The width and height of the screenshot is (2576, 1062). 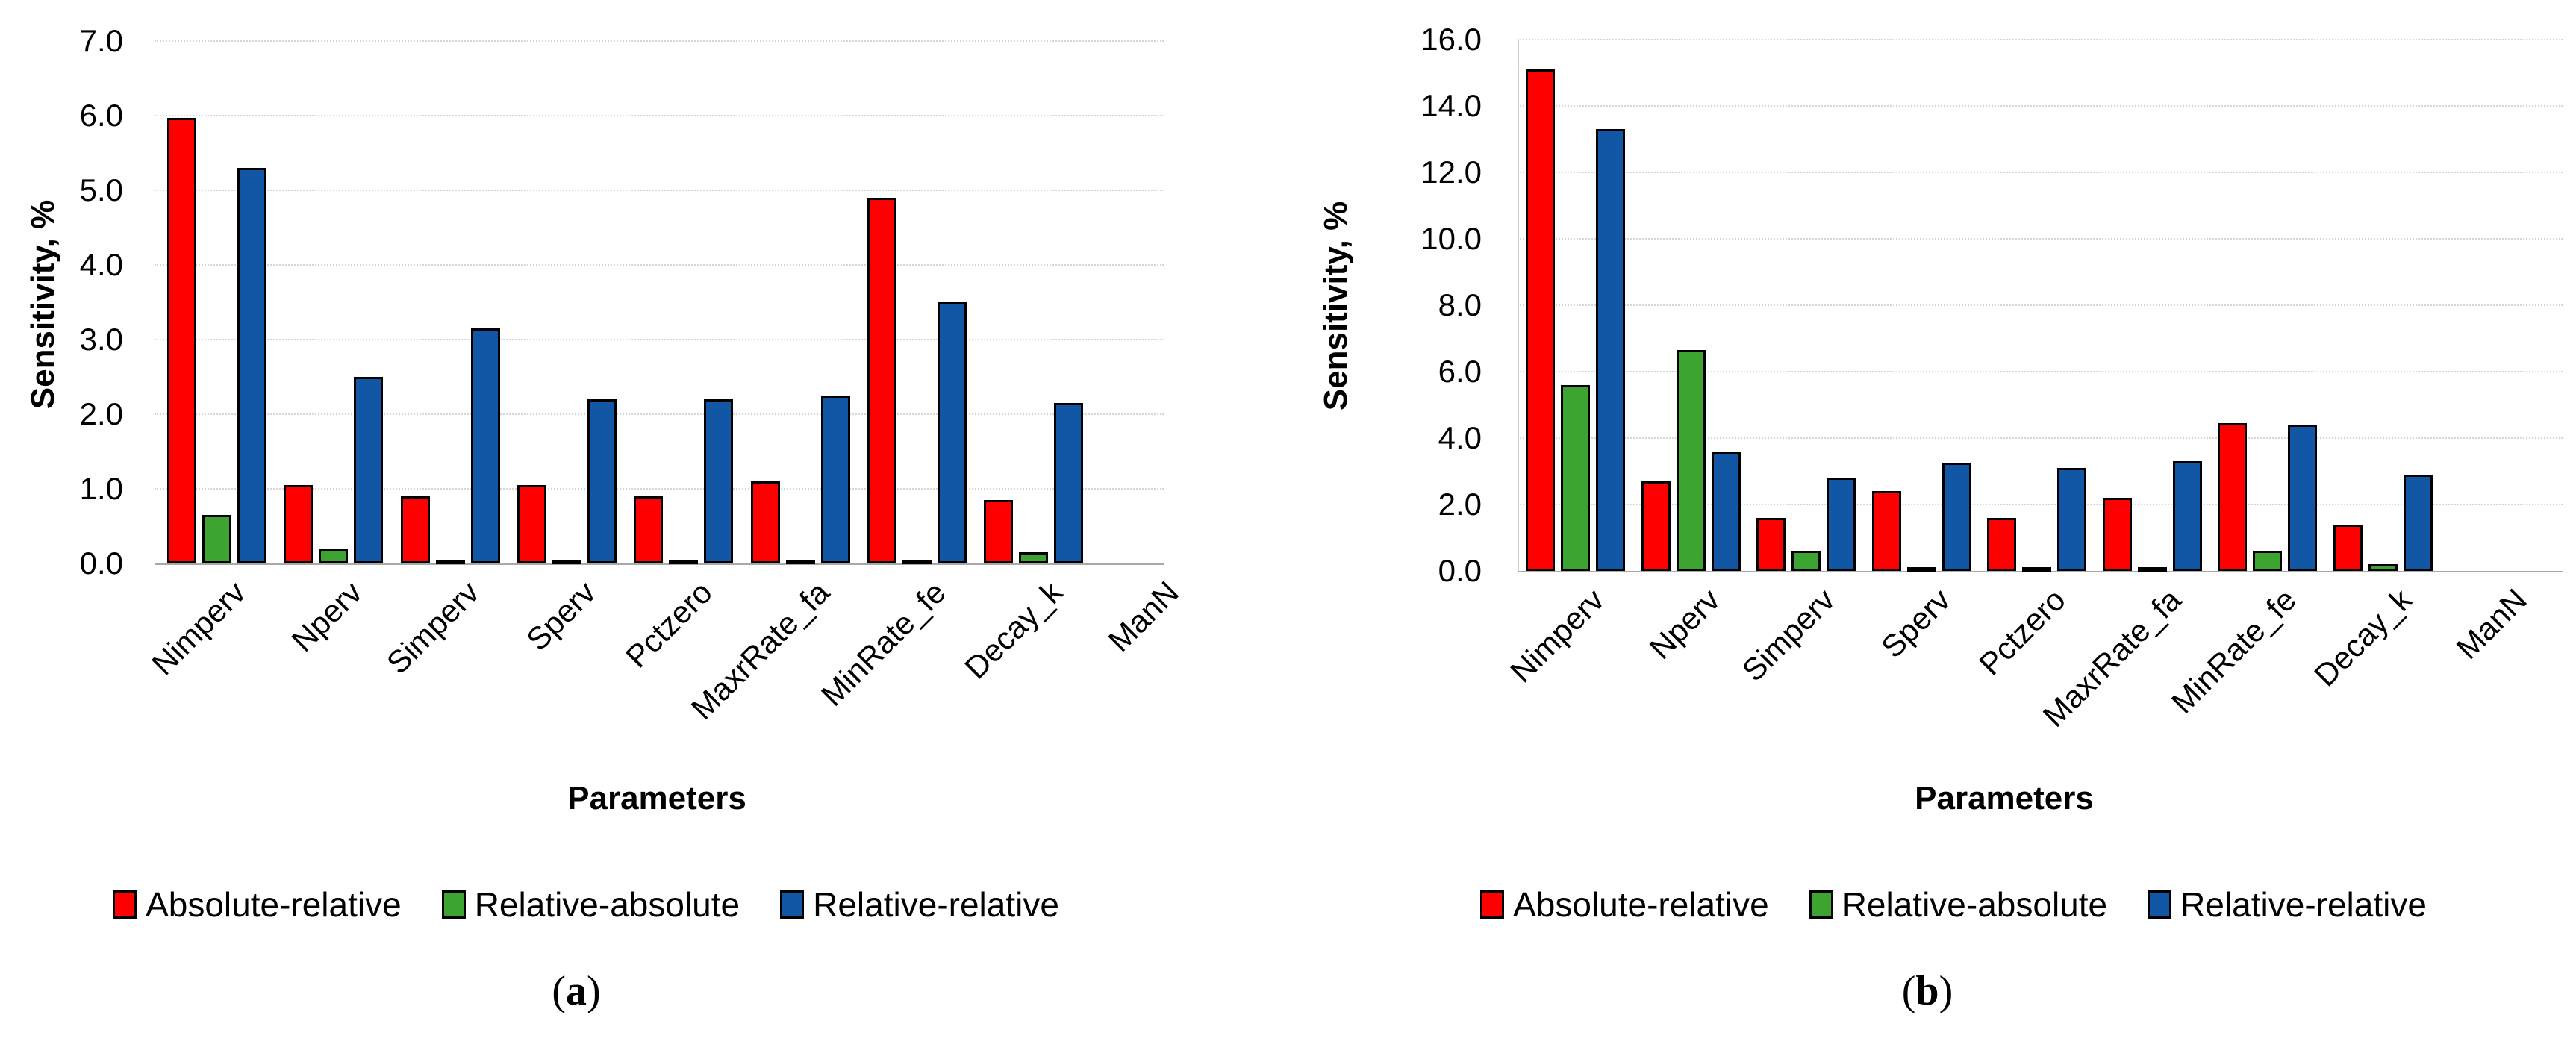 What do you see at coordinates (1806, 561) in the screenshot?
I see `bar-b-Simperv-Relative-absolute` at bounding box center [1806, 561].